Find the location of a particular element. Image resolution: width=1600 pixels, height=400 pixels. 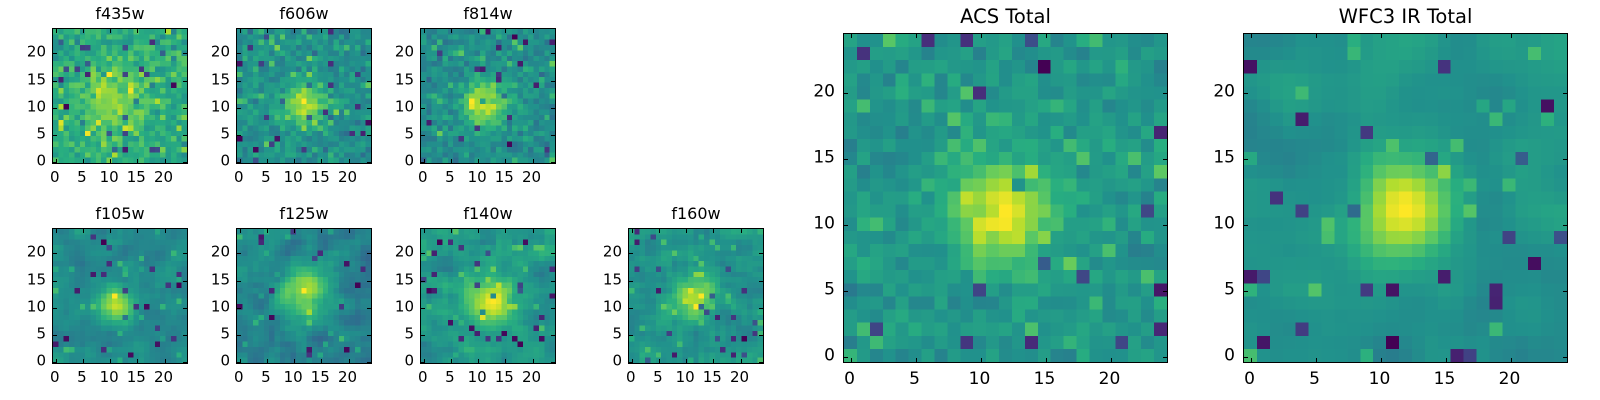

panel-f814w: f814w 0 0 5 5 10 10 15 15 20 20 is located at coordinates (475, 95).